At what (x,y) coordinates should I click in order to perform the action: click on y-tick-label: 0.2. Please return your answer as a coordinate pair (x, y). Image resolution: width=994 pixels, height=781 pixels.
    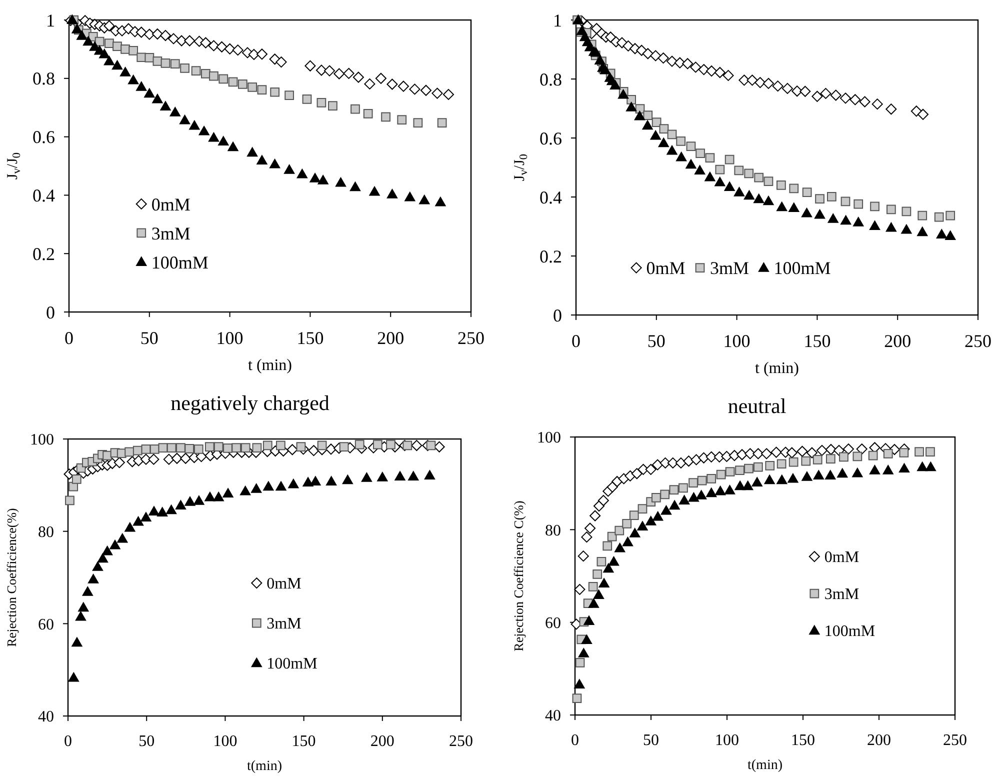
    Looking at the image, I should click on (551, 256).